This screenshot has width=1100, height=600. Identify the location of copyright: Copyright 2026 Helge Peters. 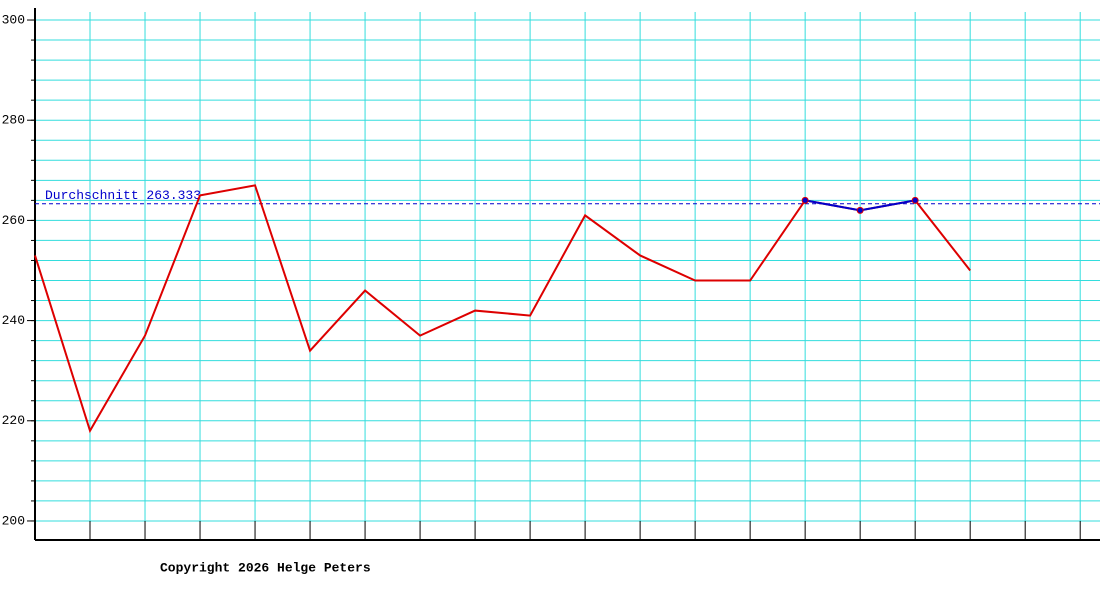
(265, 567).